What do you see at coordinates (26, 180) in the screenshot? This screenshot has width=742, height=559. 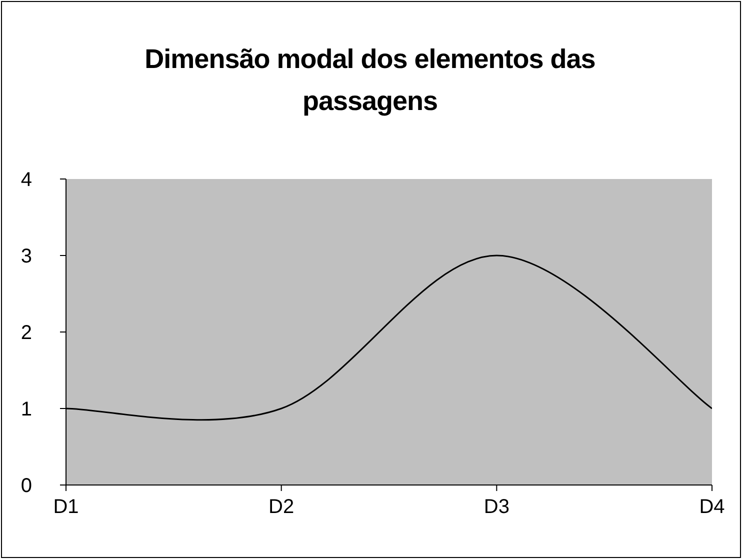 I see `y-tick-label: 4` at bounding box center [26, 180].